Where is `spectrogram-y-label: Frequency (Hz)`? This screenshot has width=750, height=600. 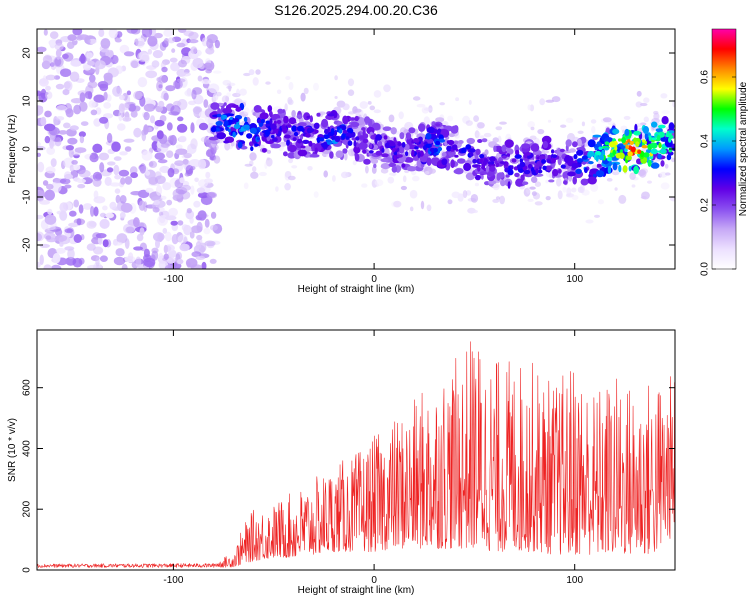
spectrogram-y-label: Frequency (Hz) is located at coordinates (12, 149).